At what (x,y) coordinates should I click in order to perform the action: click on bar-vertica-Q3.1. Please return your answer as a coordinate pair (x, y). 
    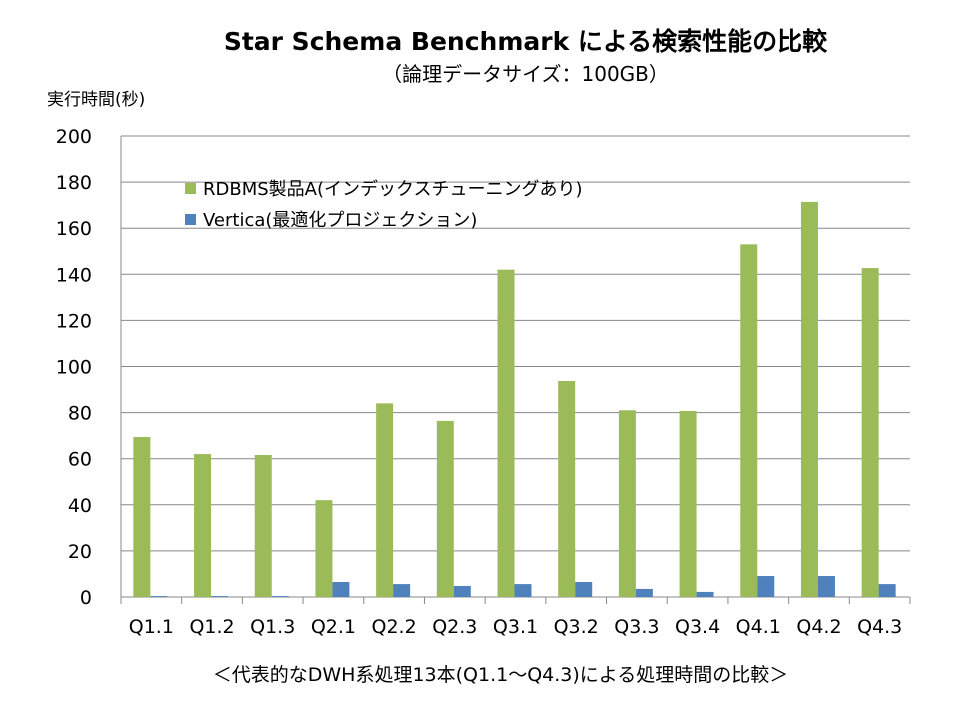
    Looking at the image, I should click on (523, 590).